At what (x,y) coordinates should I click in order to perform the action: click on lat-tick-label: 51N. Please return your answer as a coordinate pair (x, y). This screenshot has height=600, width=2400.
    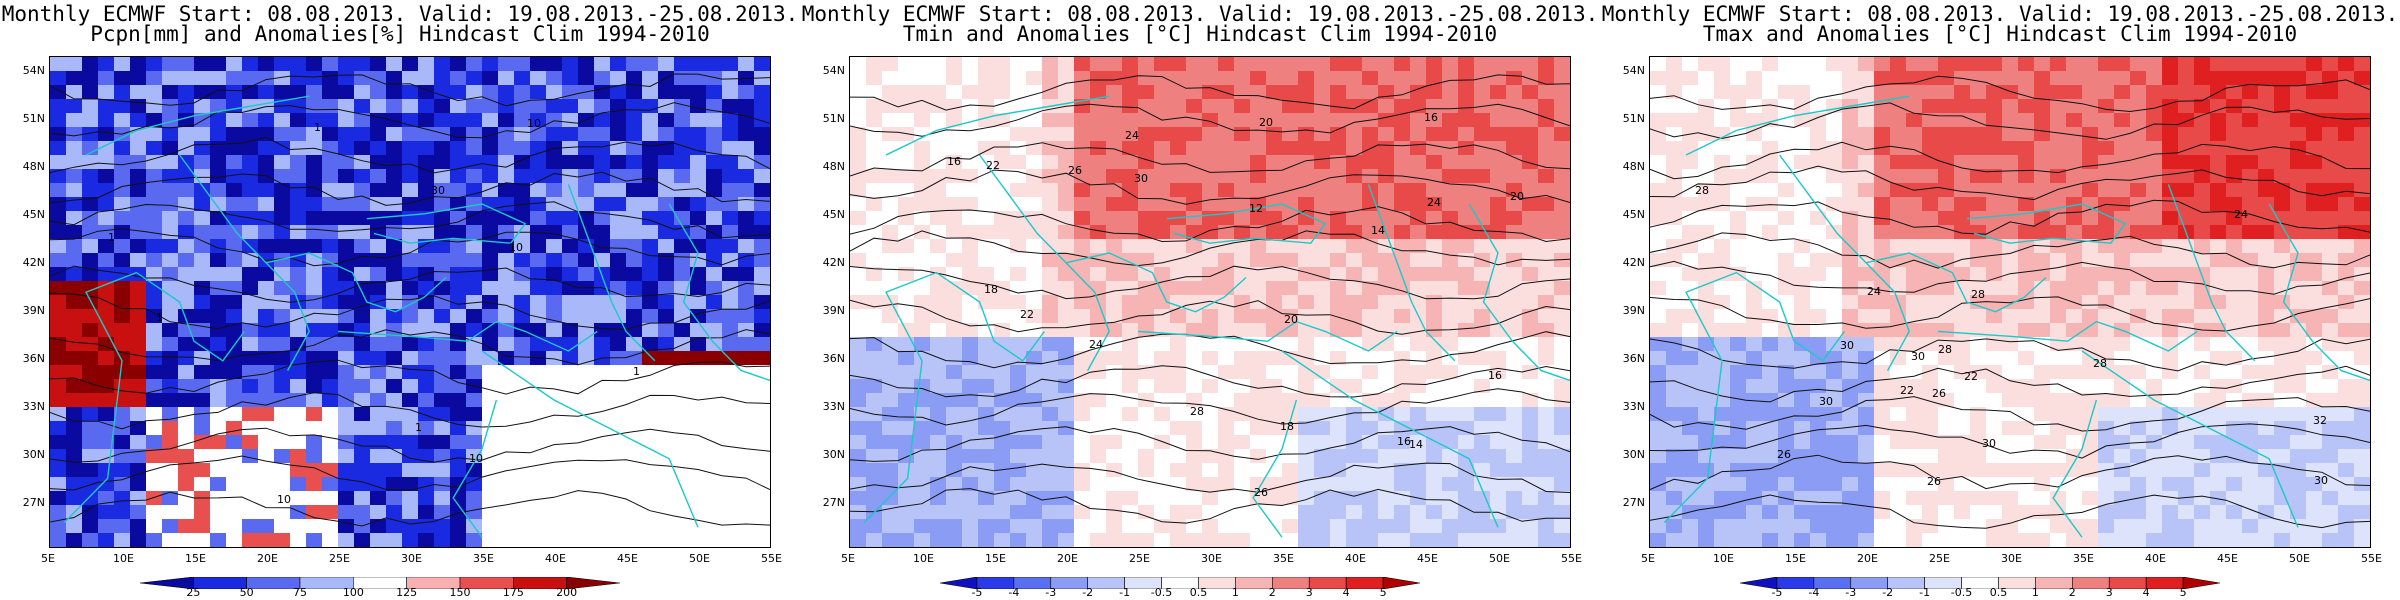
    Looking at the image, I should click on (1633, 118).